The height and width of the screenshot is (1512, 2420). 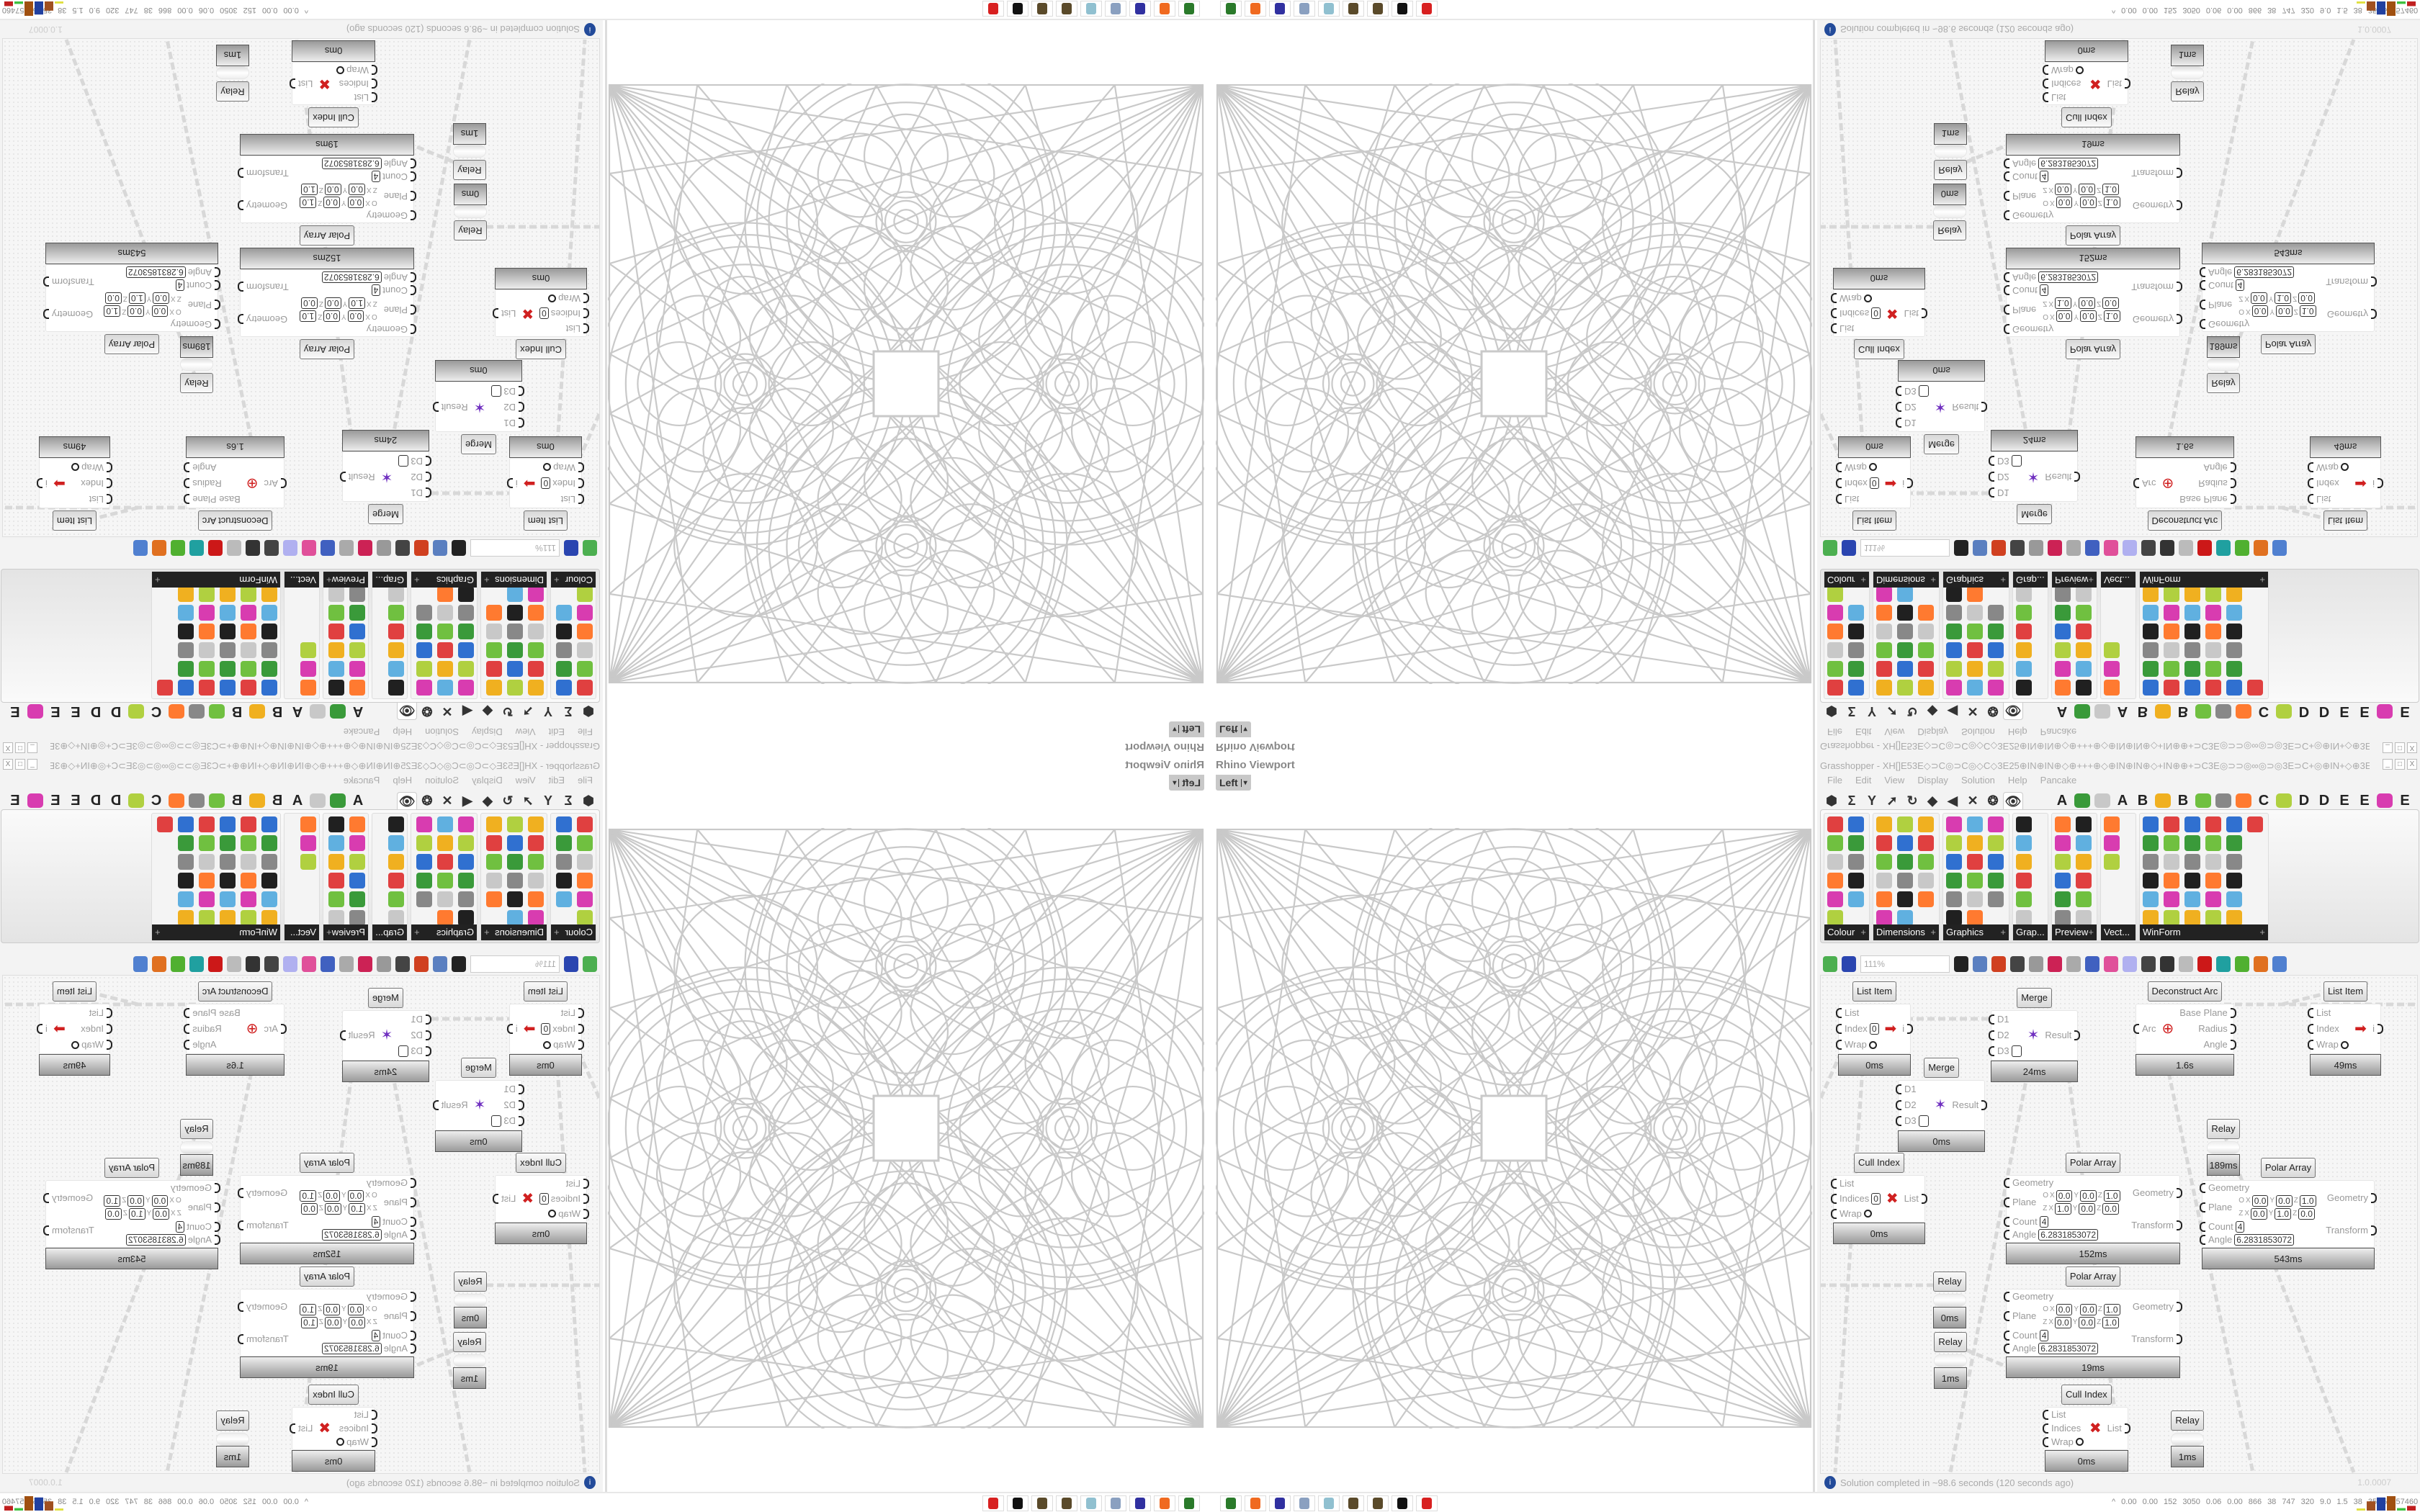 What do you see at coordinates (2081, 196) in the screenshot?
I see `plane-widget: O X 0.0 Y 0.0 Z 1.0 Z X 0.0 Y 0.0 Z 1.0` at bounding box center [2081, 196].